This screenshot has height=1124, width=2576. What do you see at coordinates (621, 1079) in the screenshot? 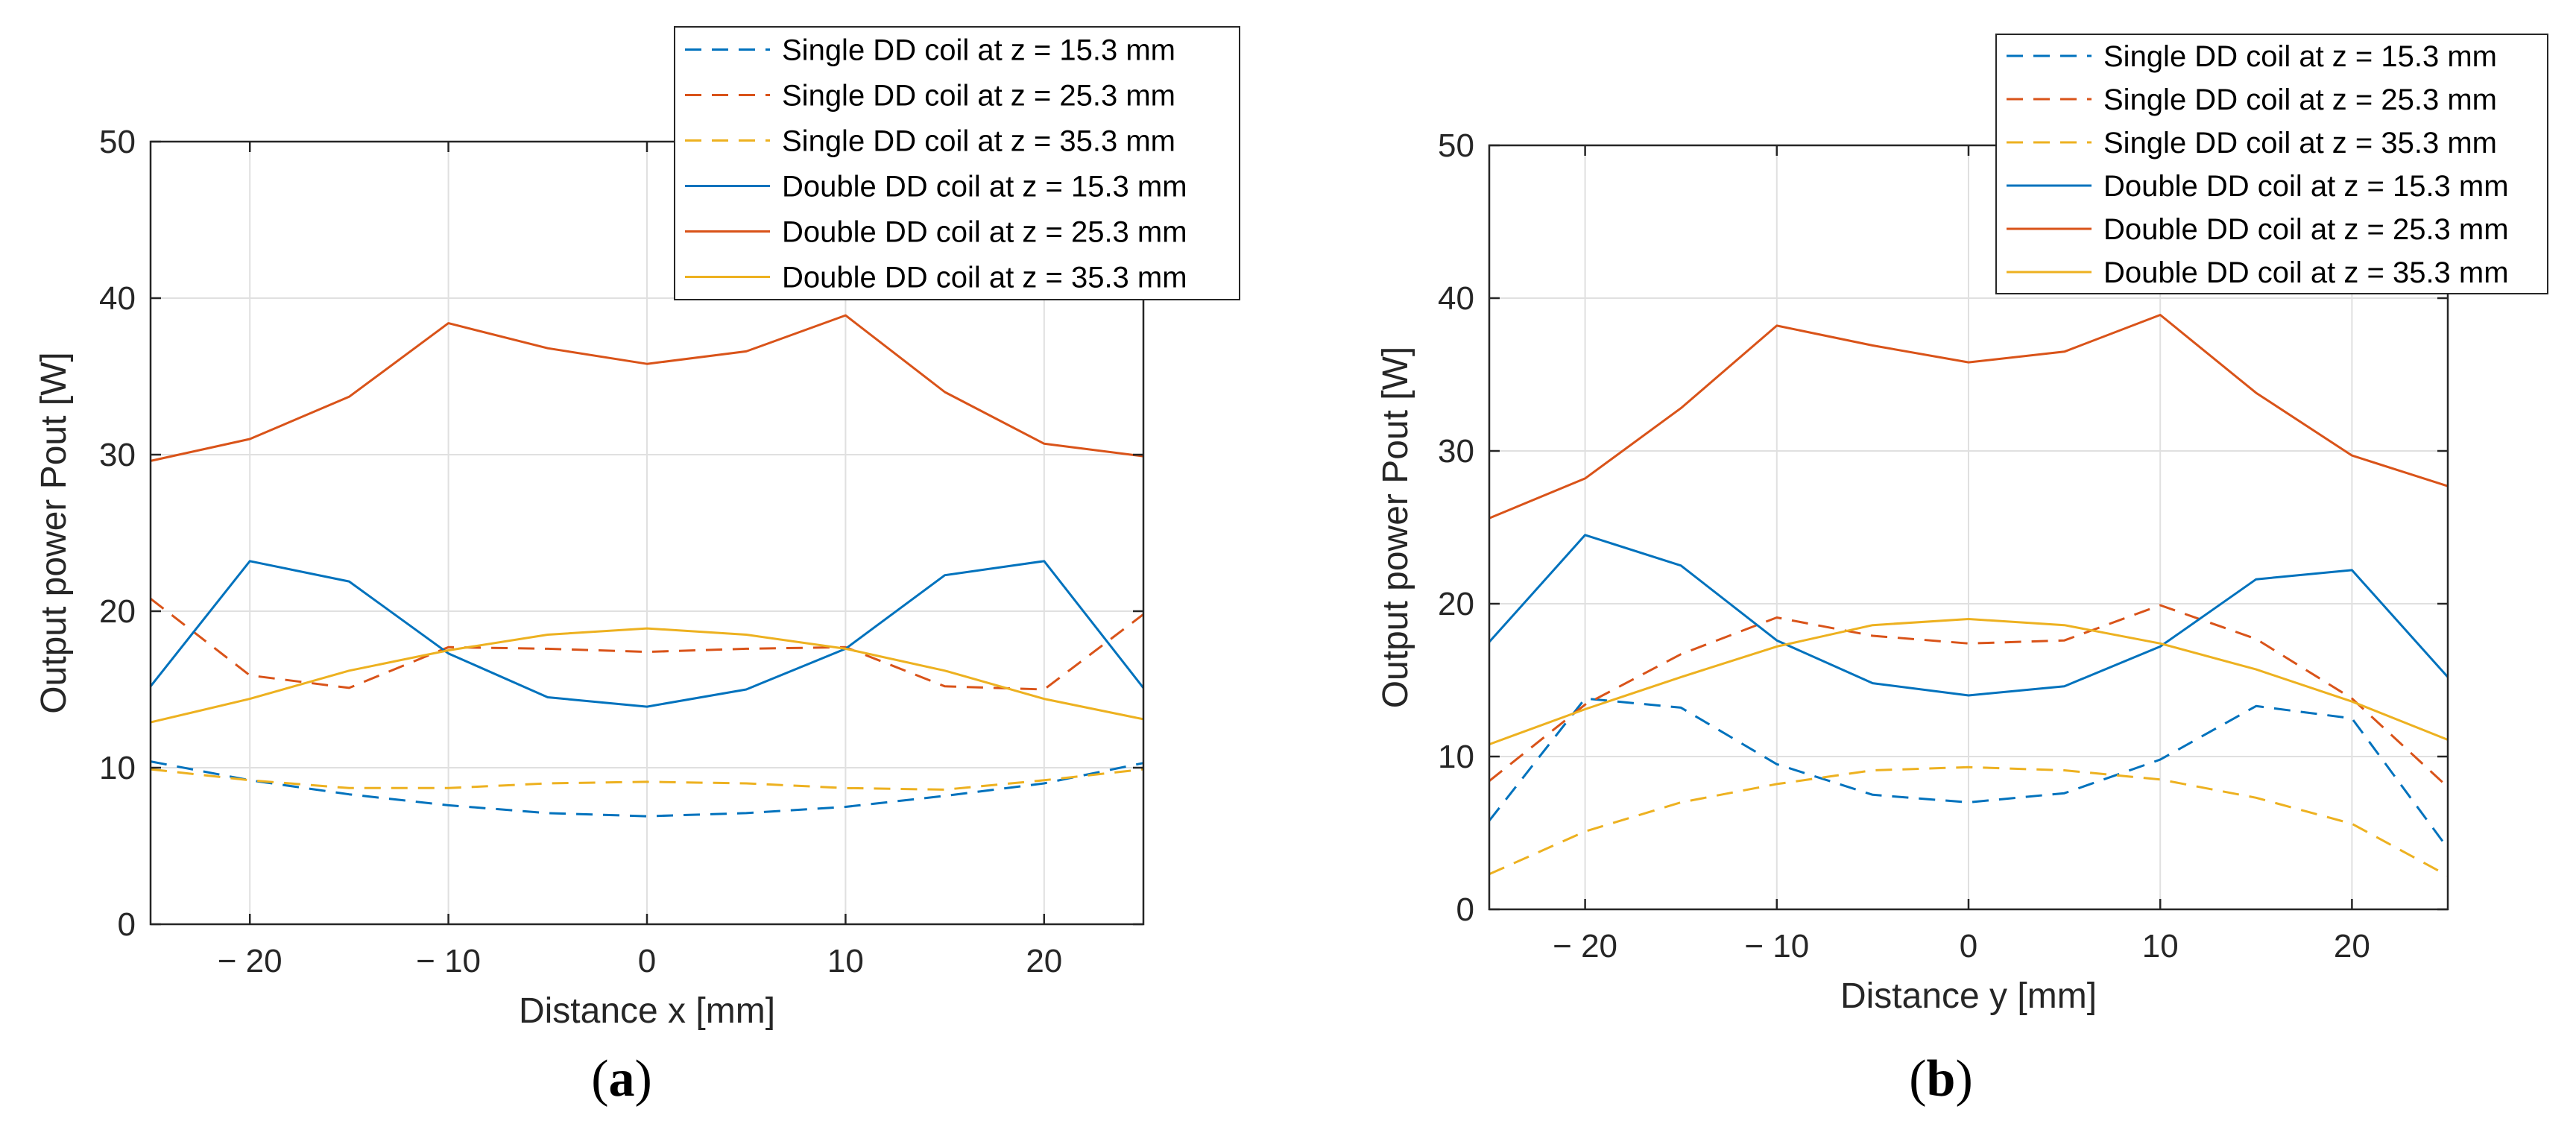
I see `panel-label: (a)` at bounding box center [621, 1079].